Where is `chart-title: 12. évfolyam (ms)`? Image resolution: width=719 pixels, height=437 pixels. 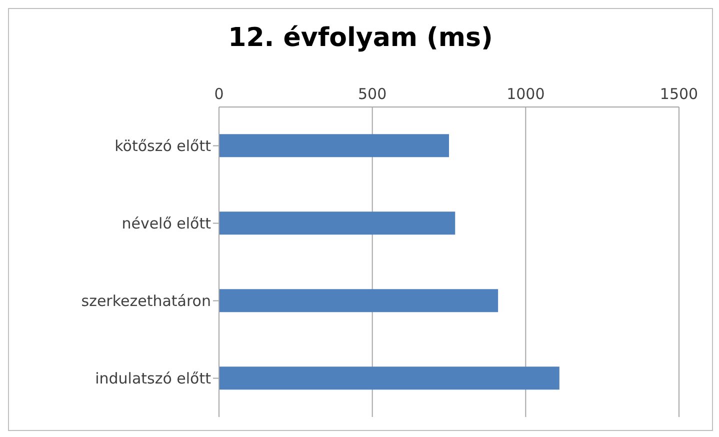
chart-title: 12. évfolyam (ms) is located at coordinates (360, 39).